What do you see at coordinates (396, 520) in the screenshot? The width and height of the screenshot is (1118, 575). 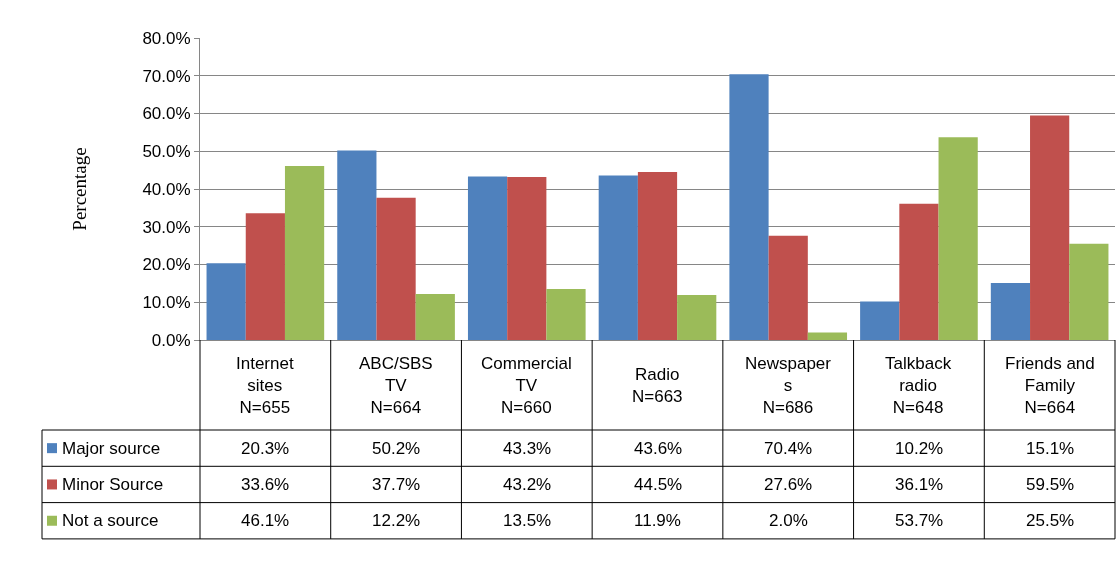 I see `data-label: 12.2%` at bounding box center [396, 520].